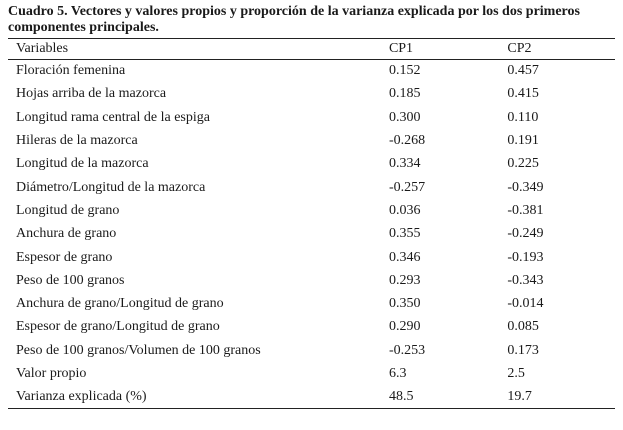 The width and height of the screenshot is (623, 430). Describe the element at coordinates (397, 373) in the screenshot. I see `cell-cp1: 6.3` at that location.